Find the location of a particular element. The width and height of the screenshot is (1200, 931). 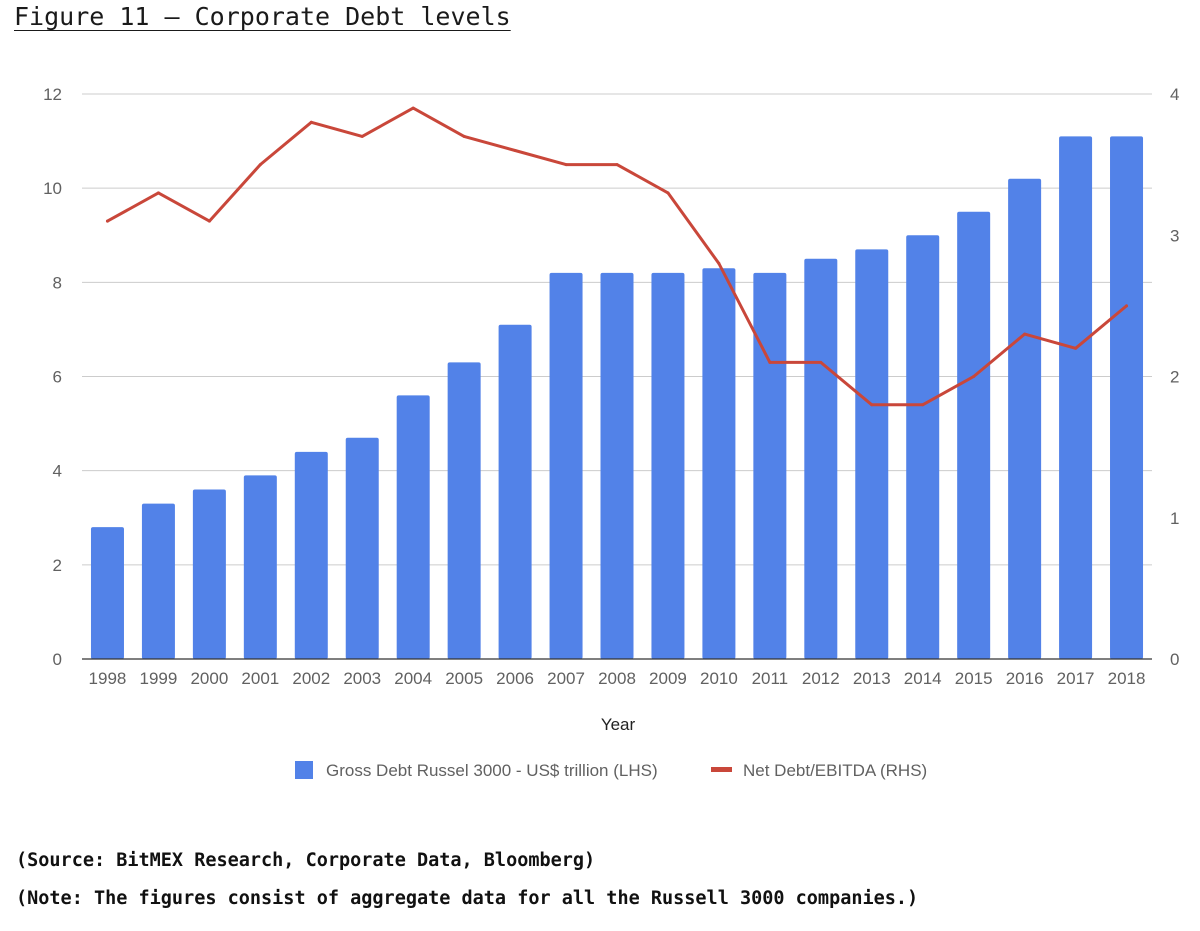

y-right-tick-label: 2 is located at coordinates (1174, 377).